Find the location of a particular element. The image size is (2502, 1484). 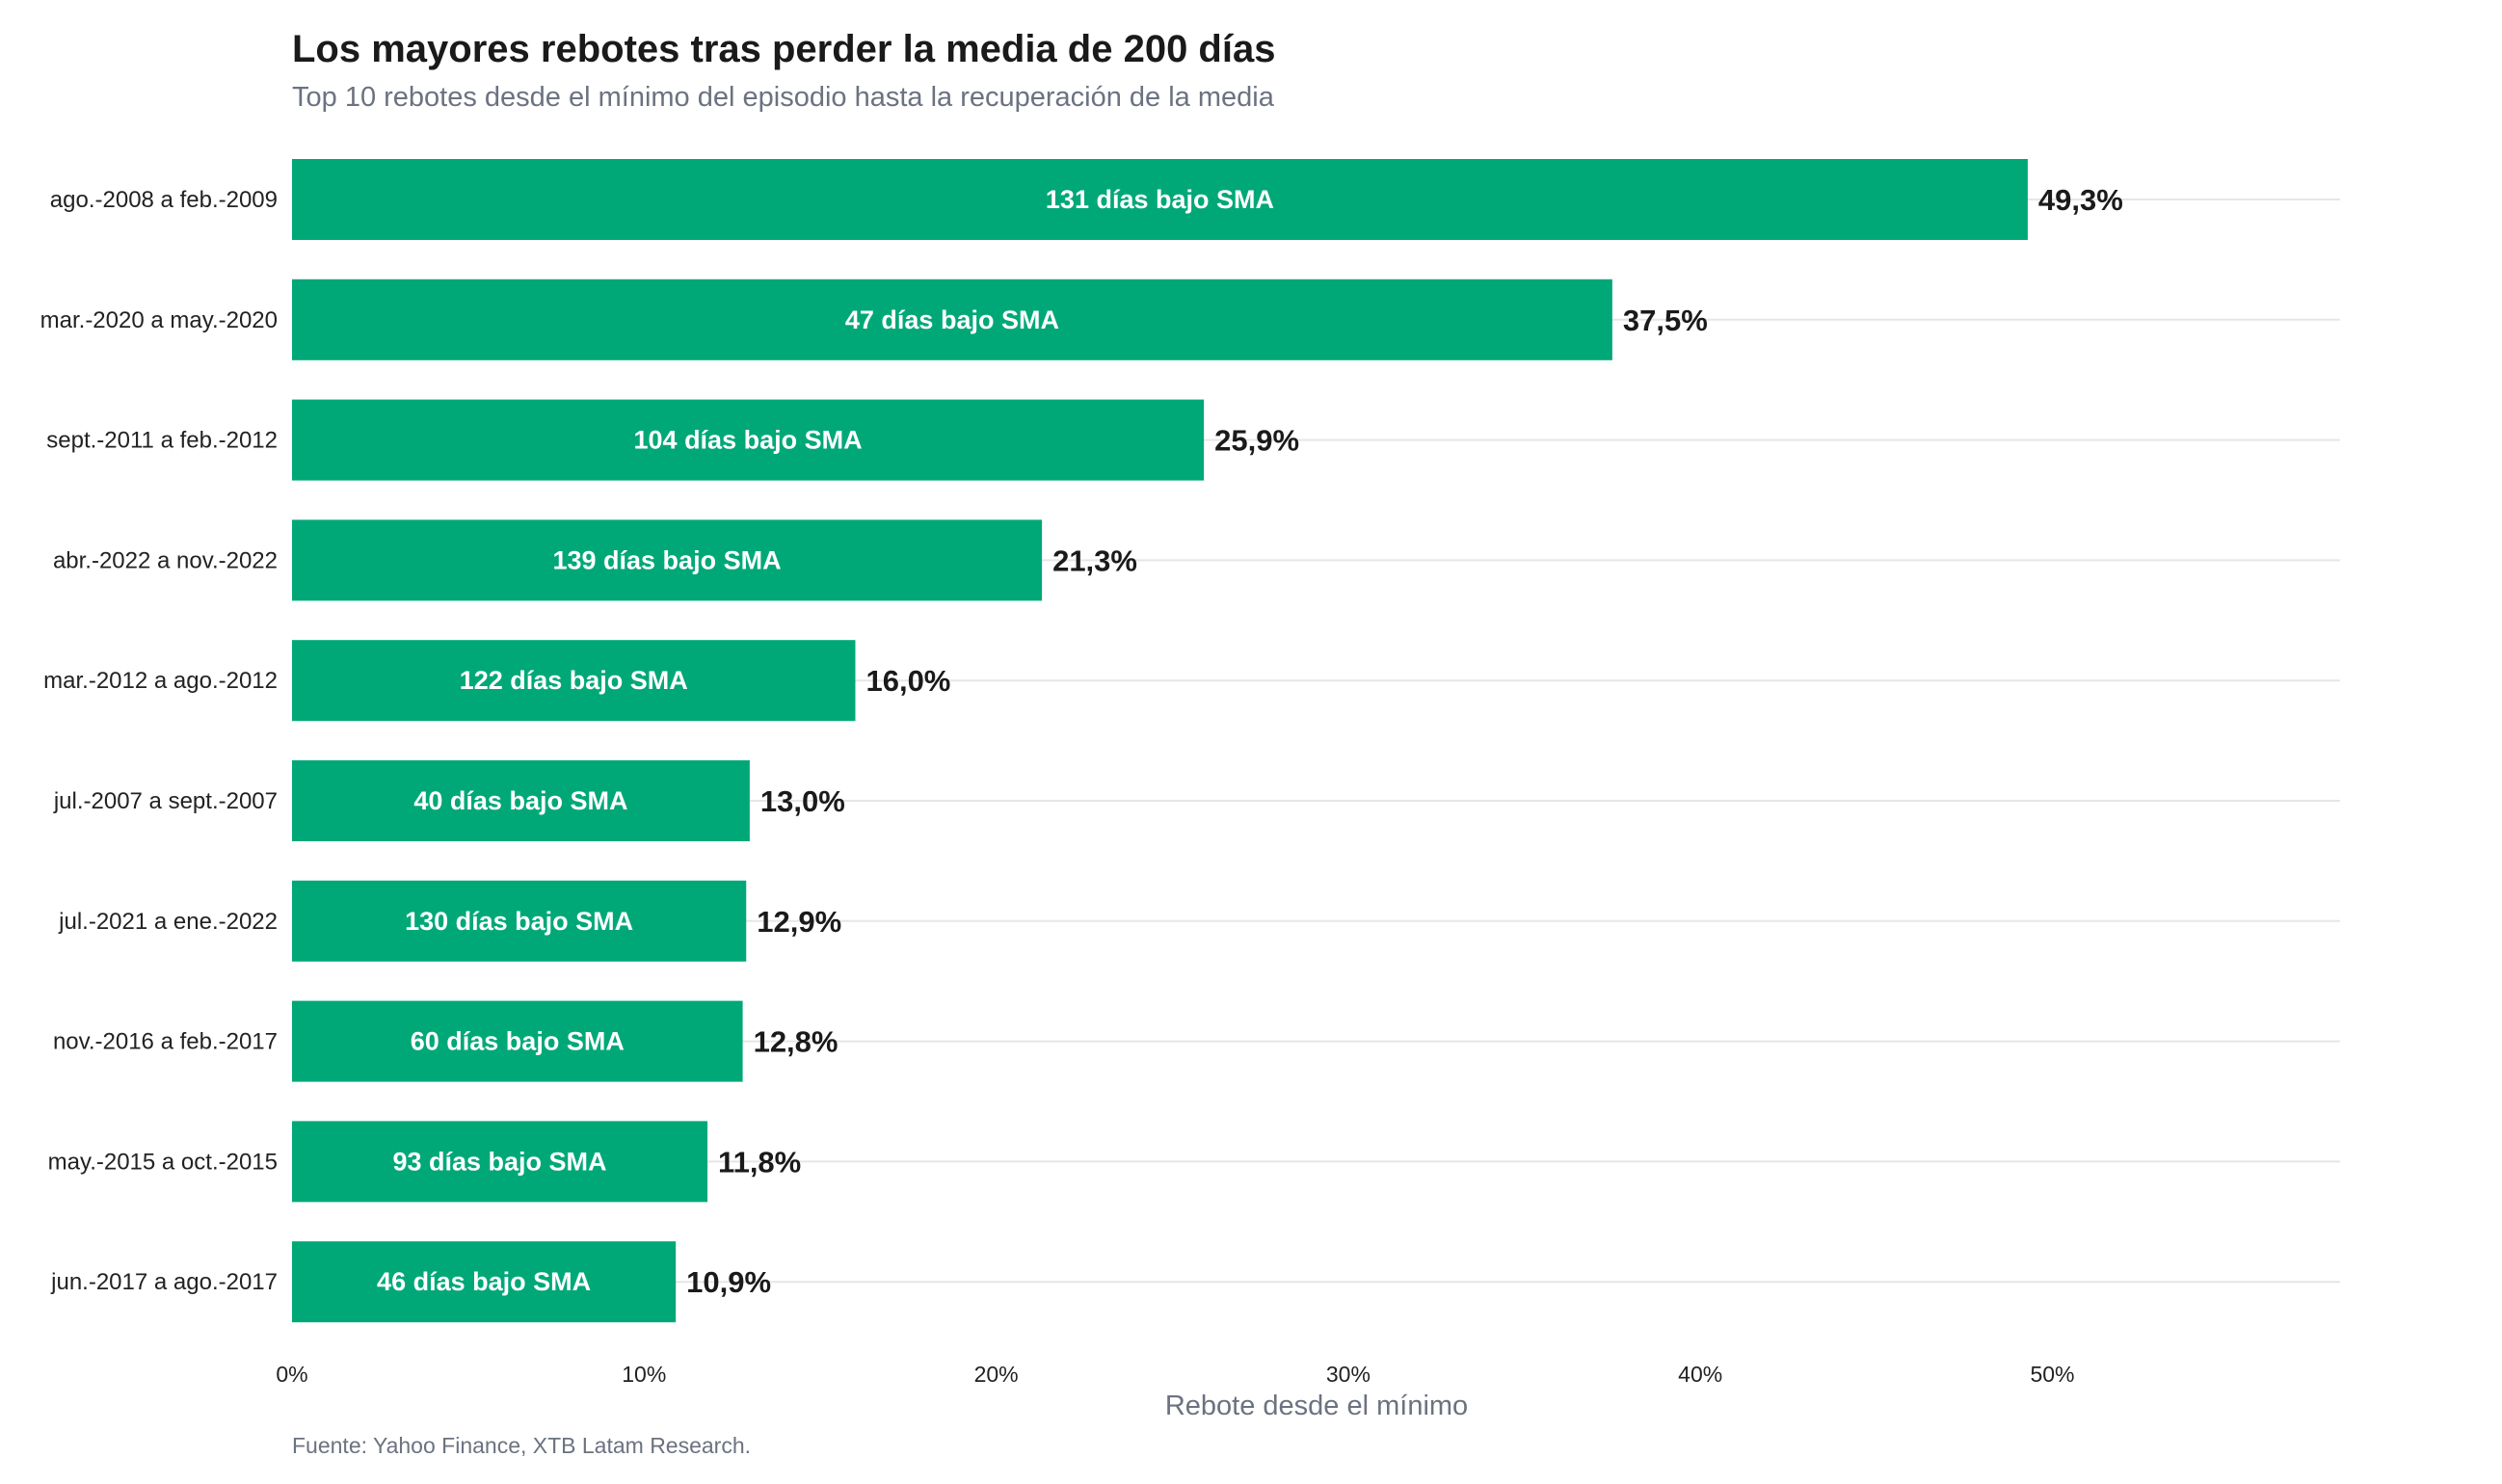

x-tick-label: 10% is located at coordinates (644, 1374).